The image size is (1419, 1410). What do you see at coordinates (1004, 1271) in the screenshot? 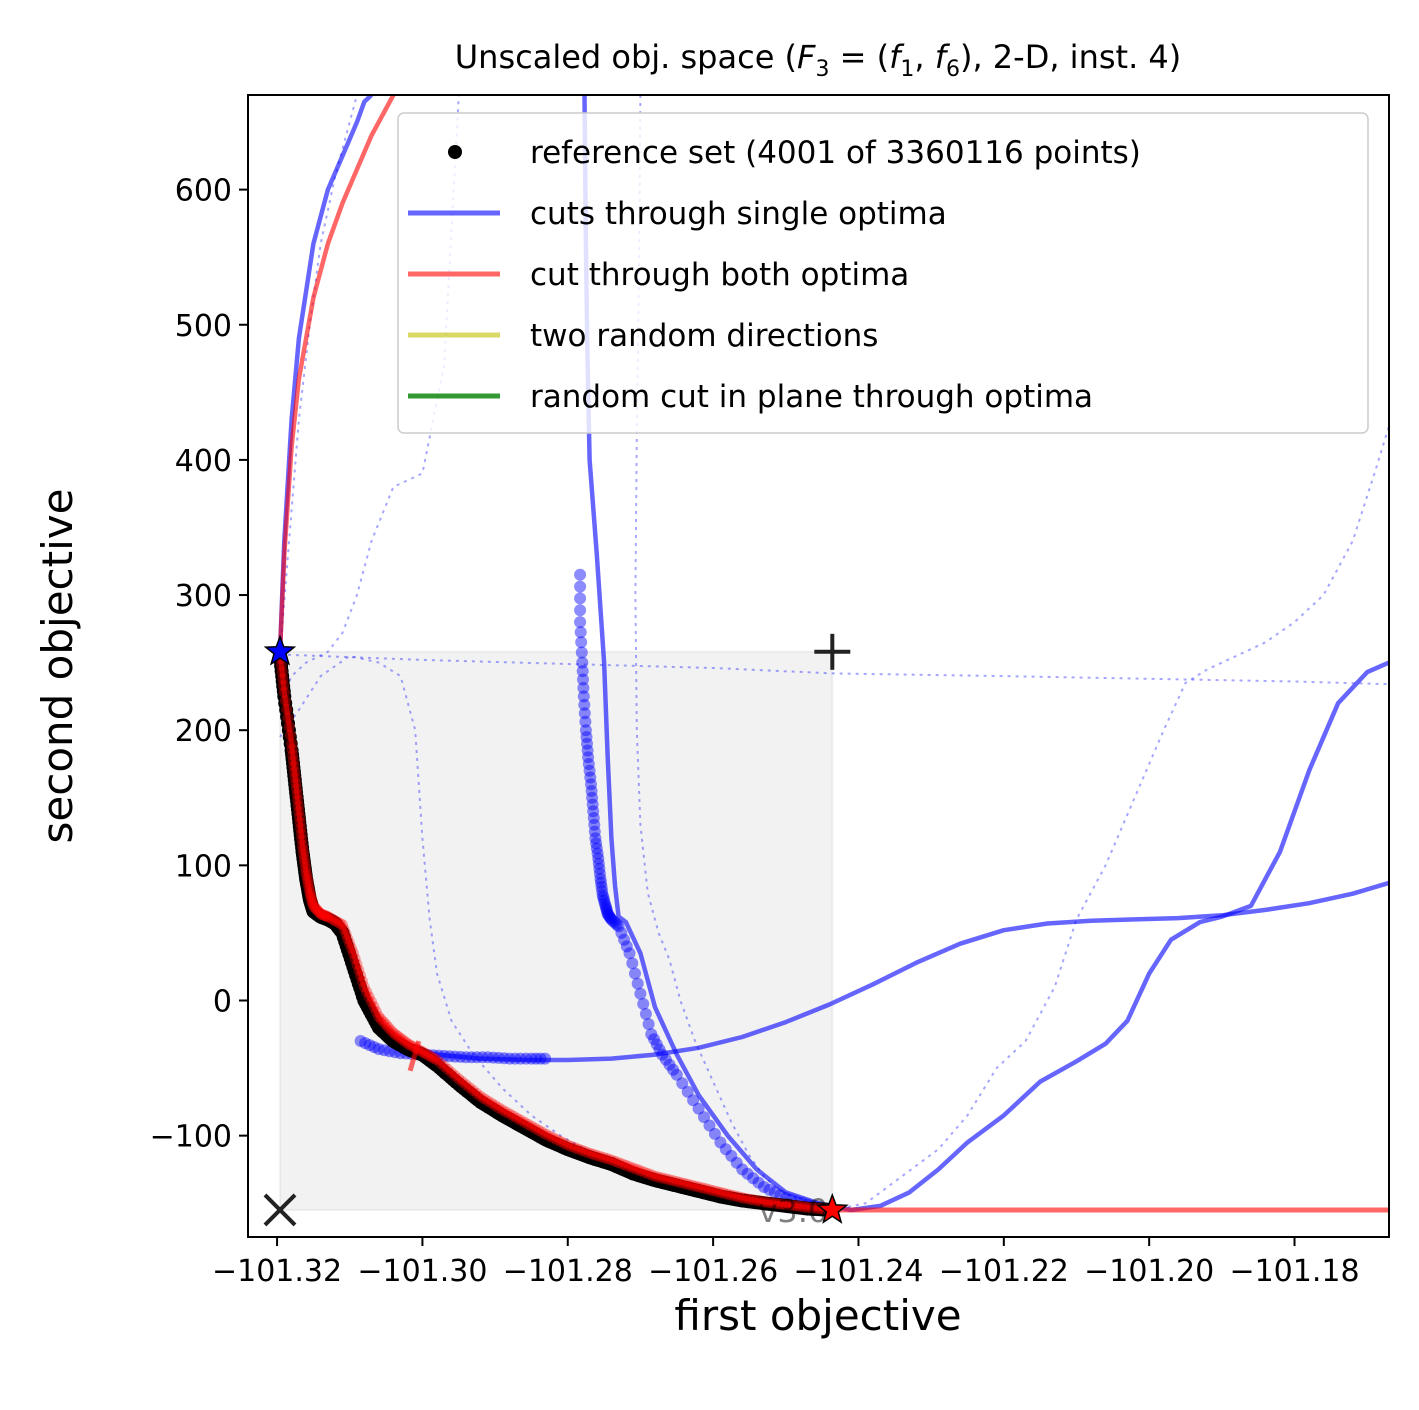
I see `x-tick-label: −101.22` at bounding box center [1004, 1271].